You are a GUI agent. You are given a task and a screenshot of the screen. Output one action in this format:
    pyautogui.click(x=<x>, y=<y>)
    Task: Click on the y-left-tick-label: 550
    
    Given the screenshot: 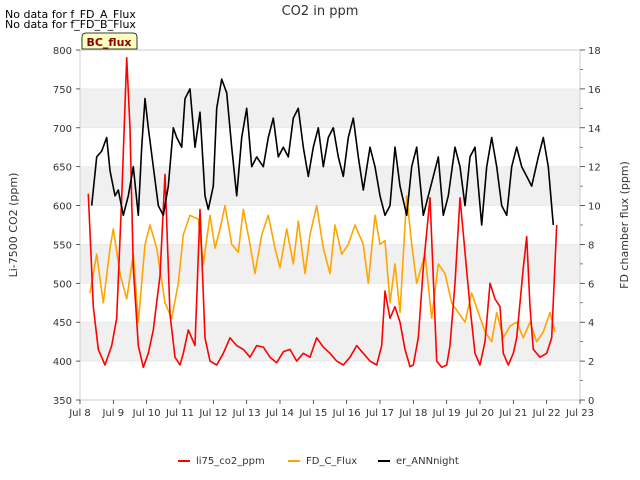 What is the action you would take?
    pyautogui.click(x=62, y=245)
    